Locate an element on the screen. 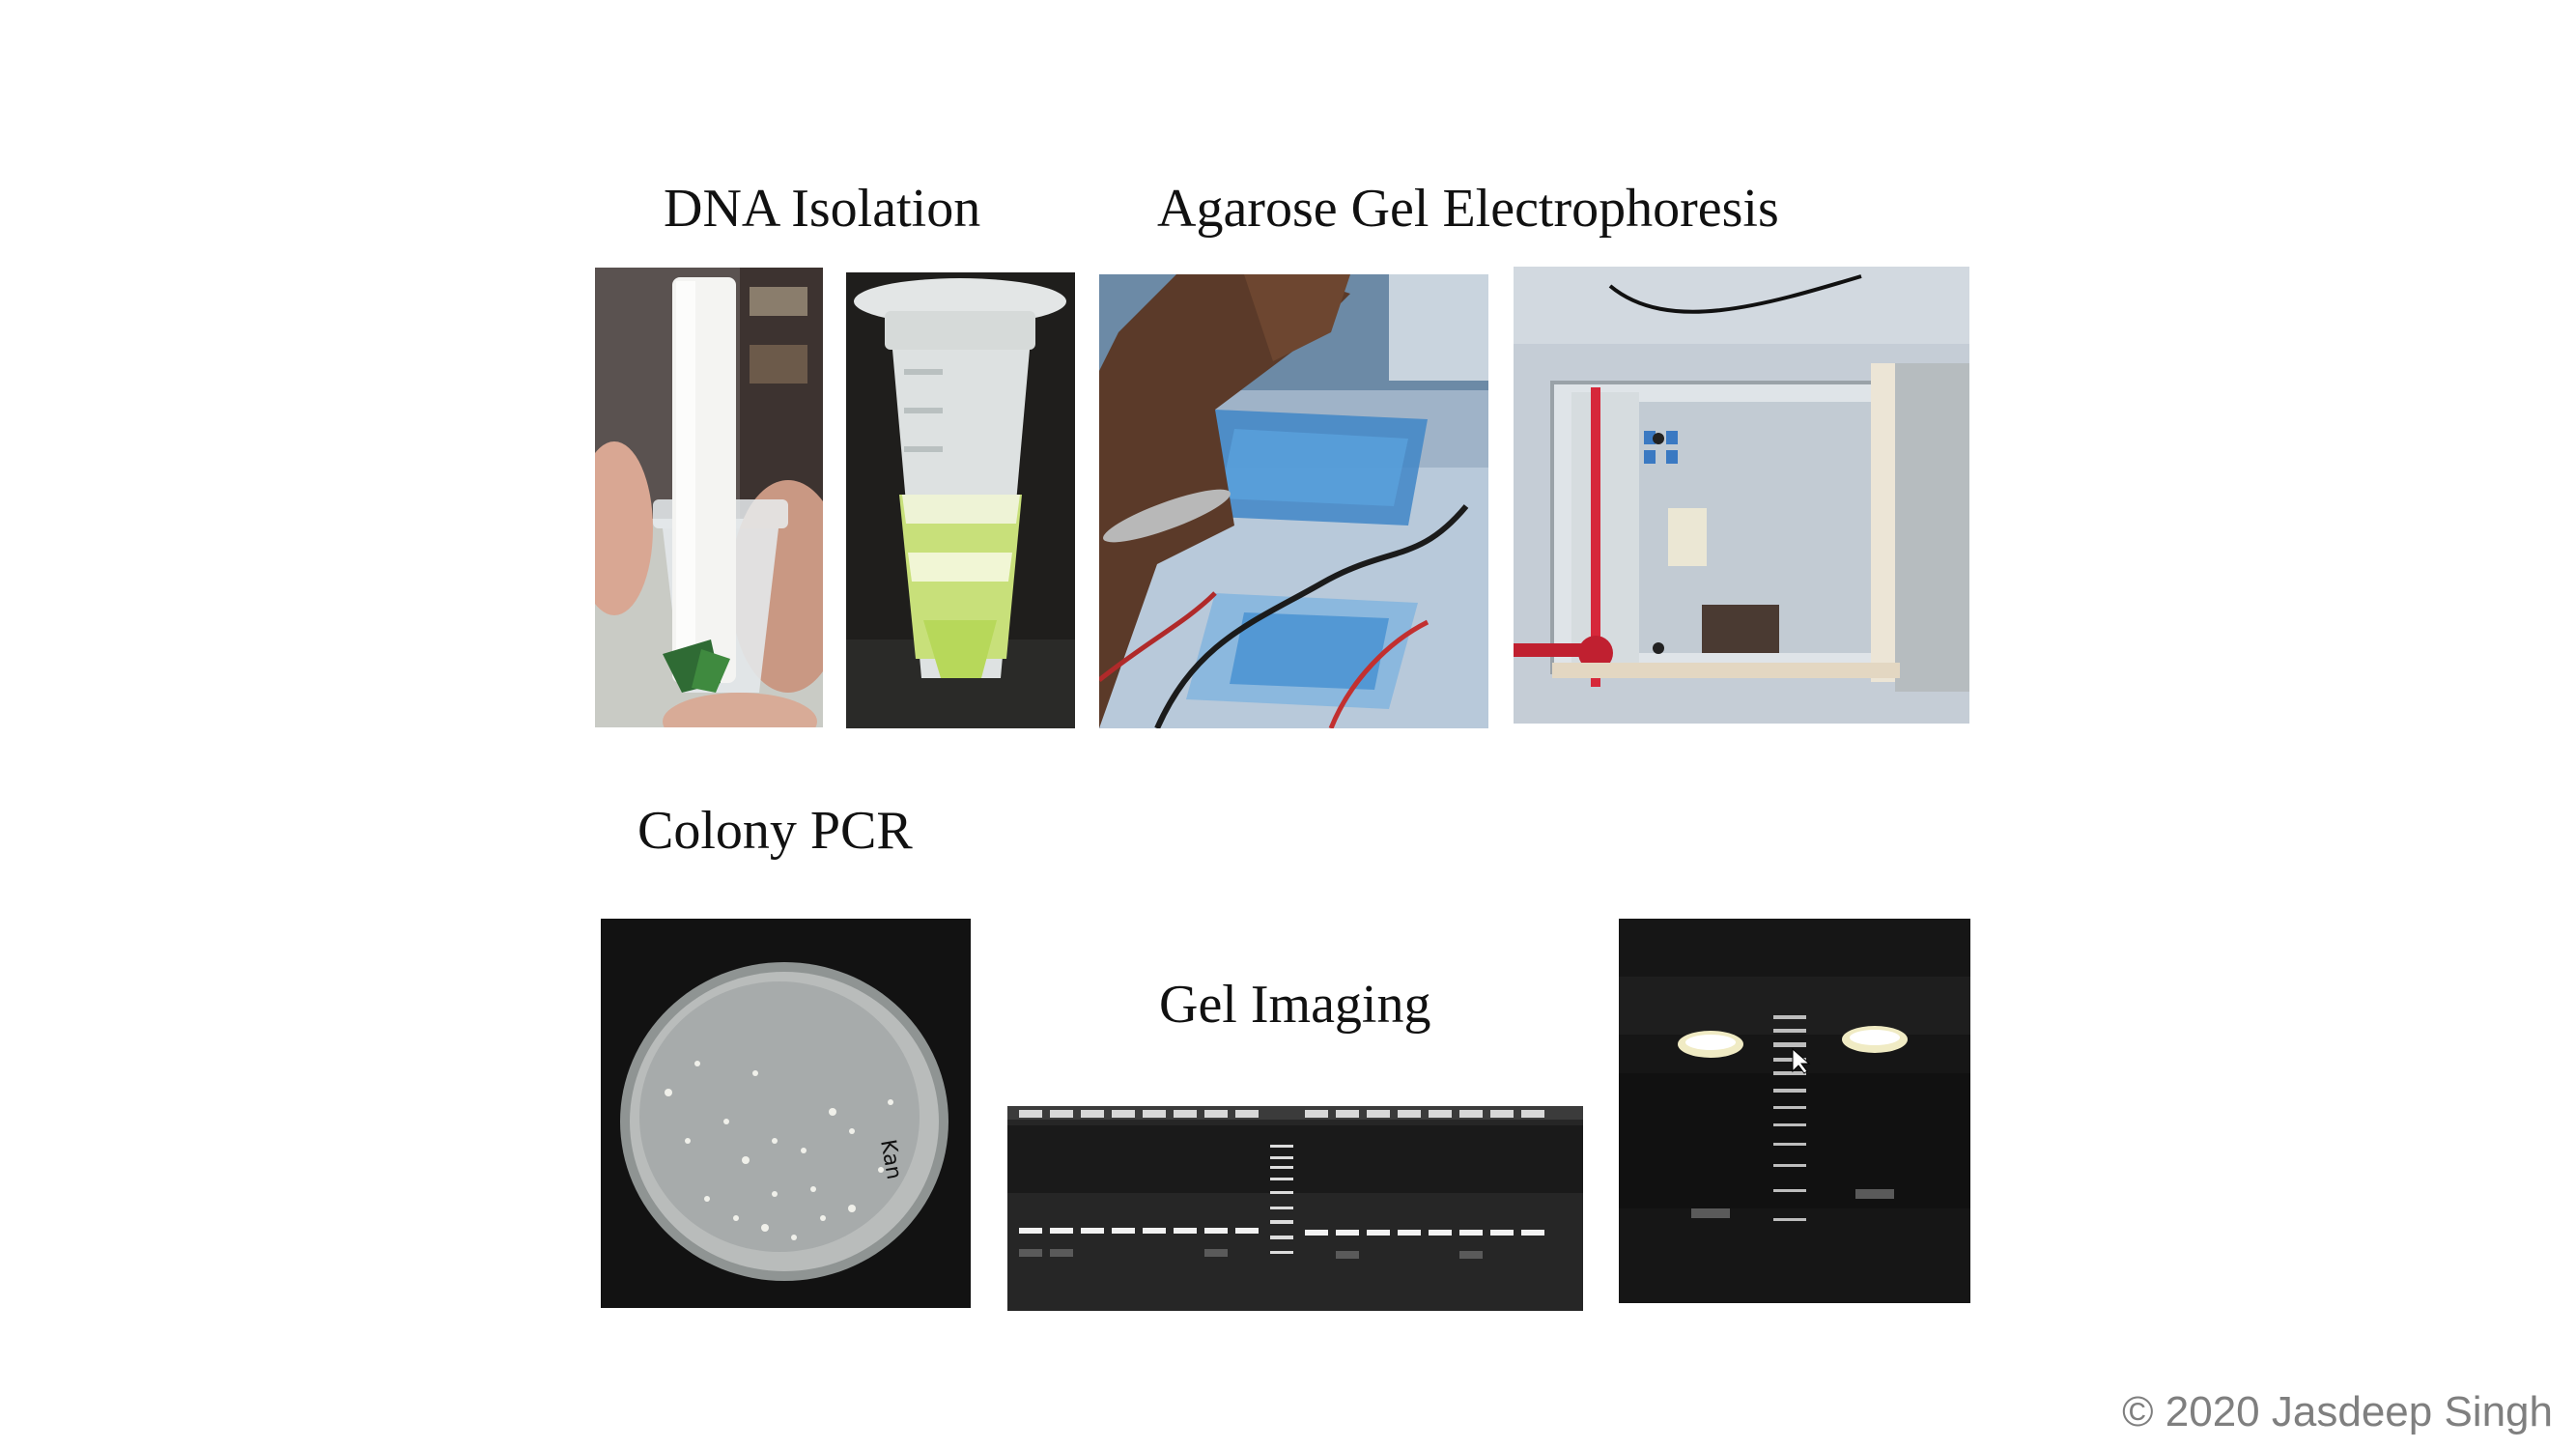  gel-bands-image-photo is located at coordinates (1295, 1208).